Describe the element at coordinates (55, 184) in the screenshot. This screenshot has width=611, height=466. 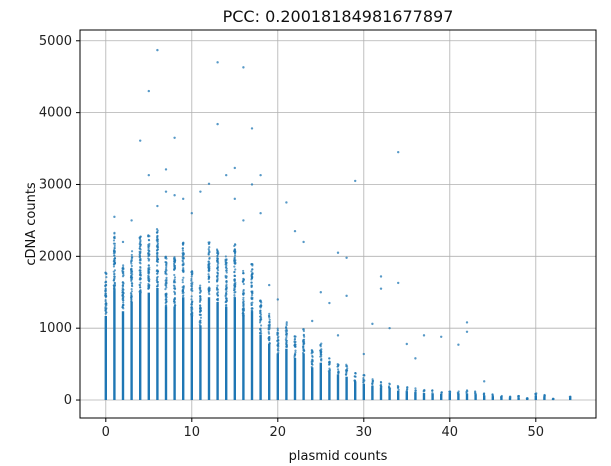
I see `y-tick-label: 3000` at that location.